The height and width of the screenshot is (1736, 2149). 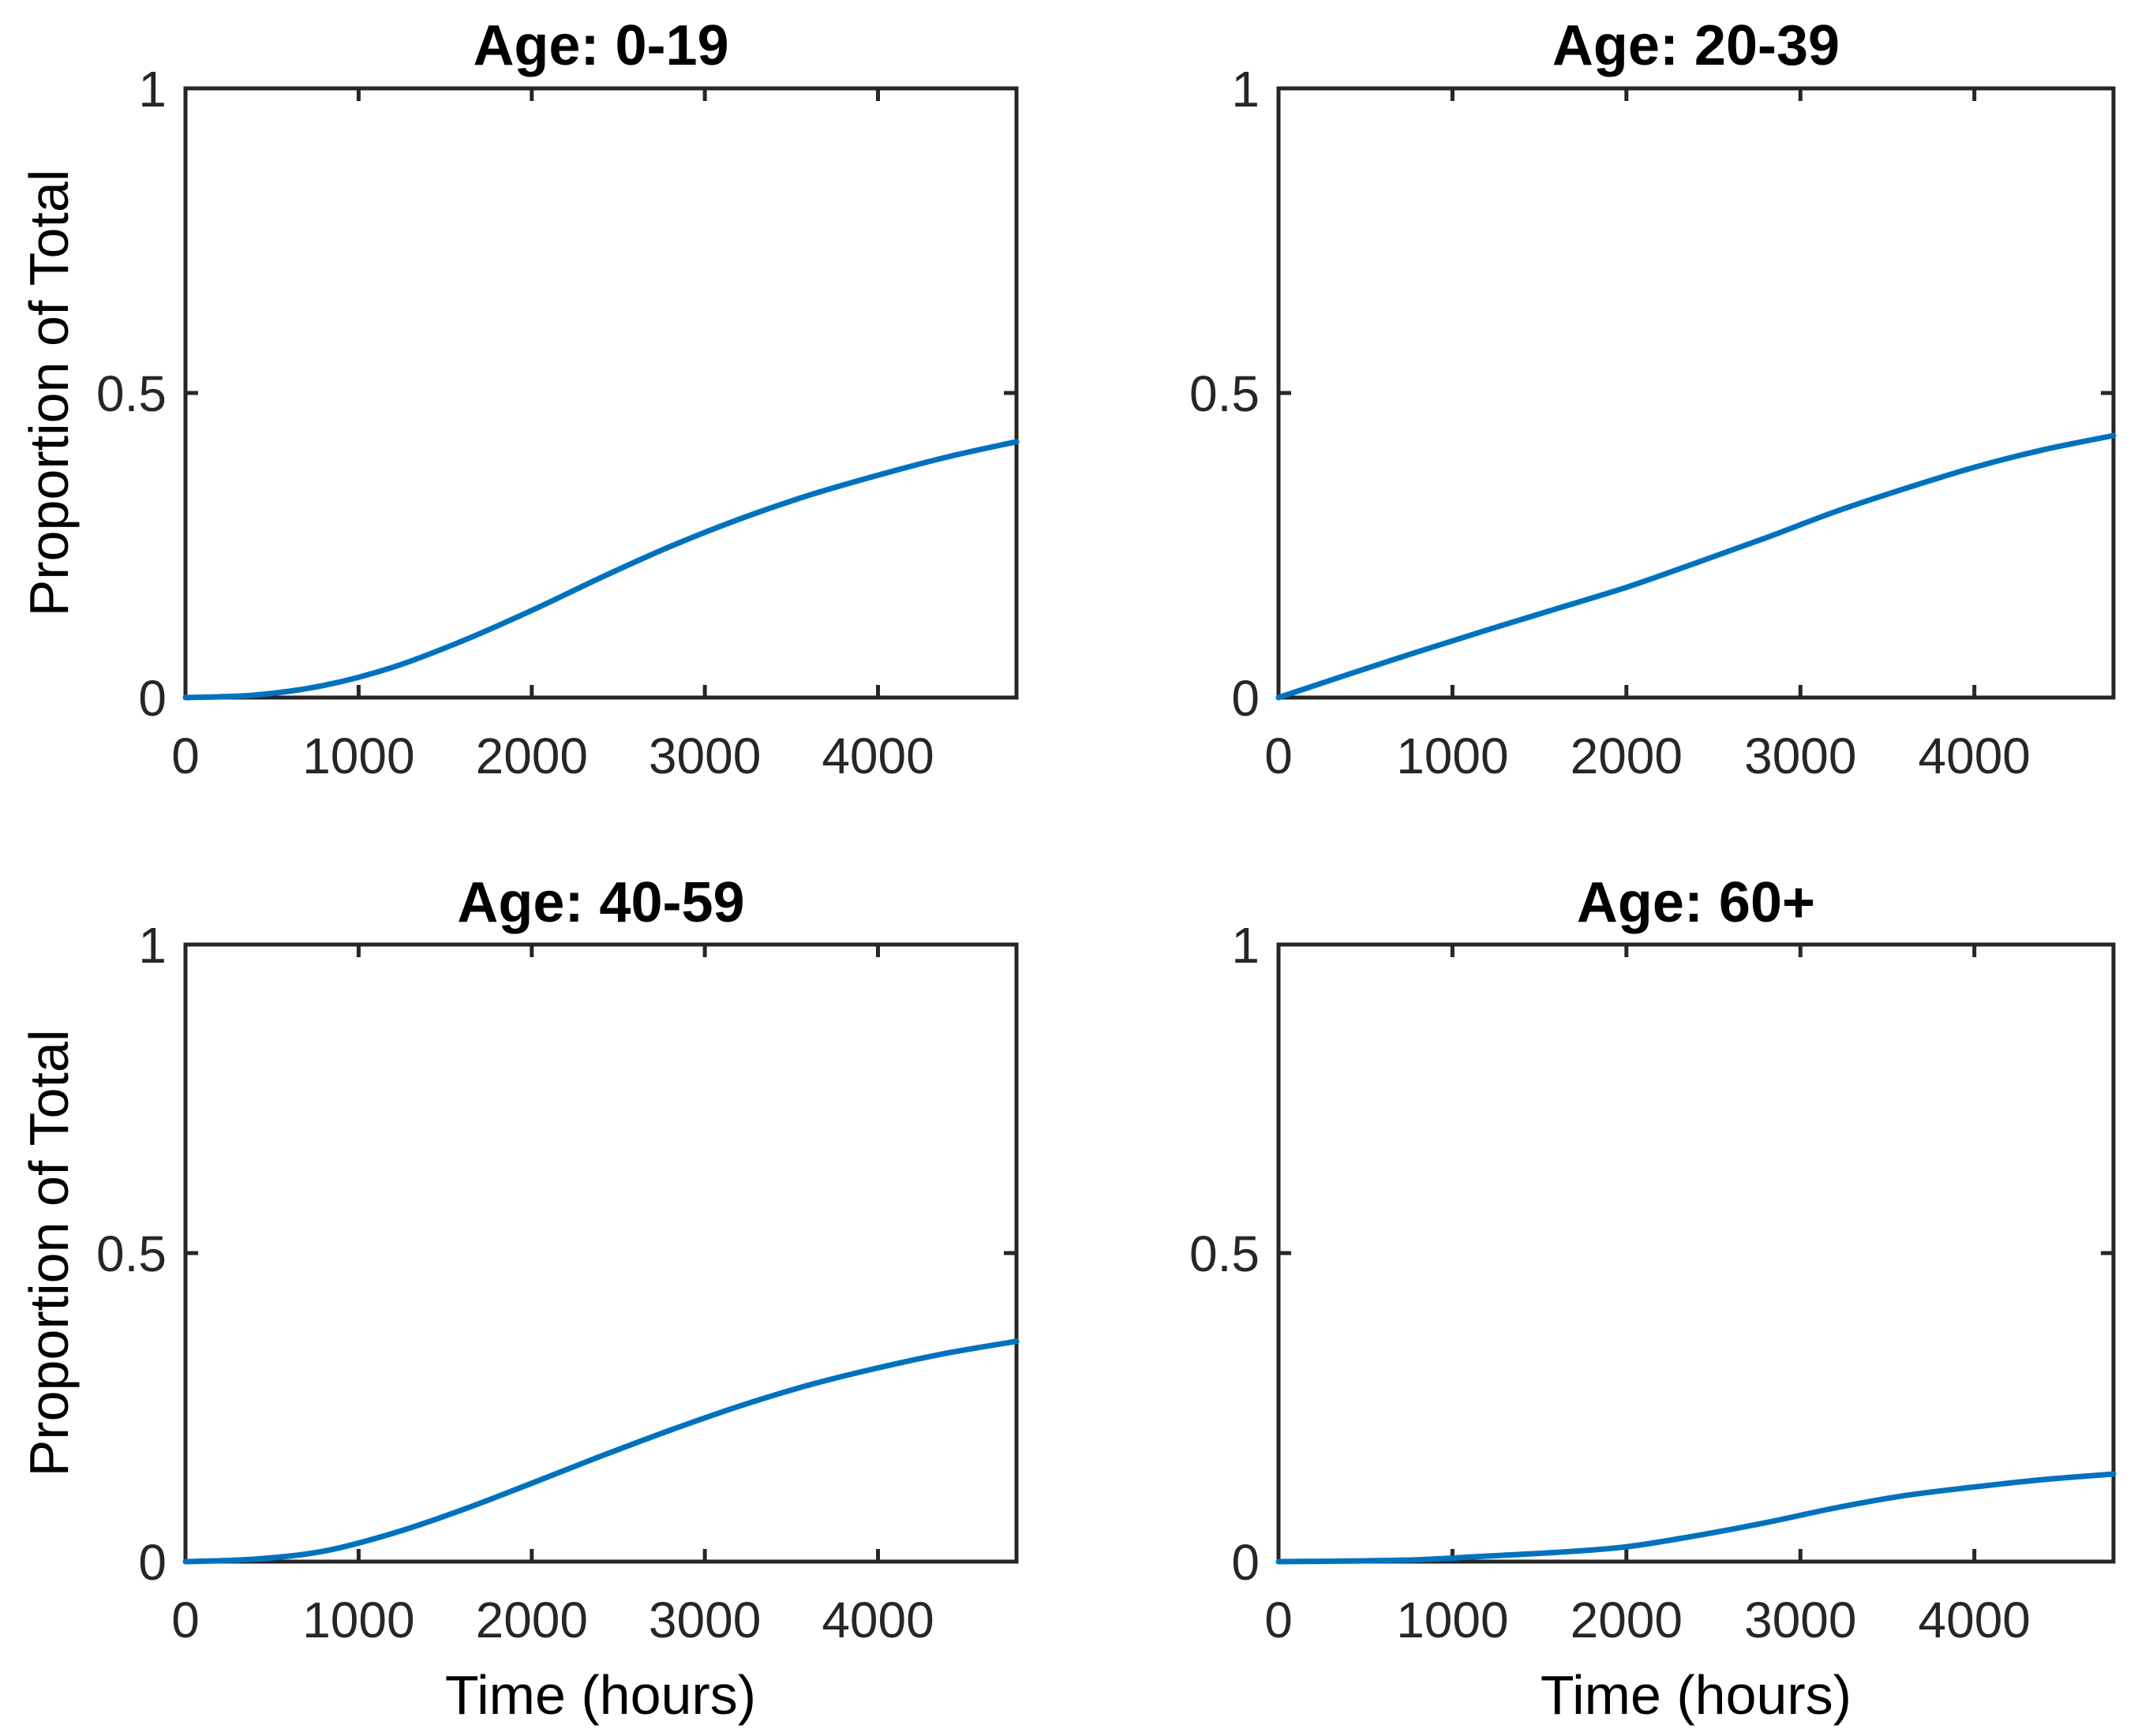 What do you see at coordinates (601, 902) in the screenshot?
I see `subplot-title-age-40-59: Age: 40-59` at bounding box center [601, 902].